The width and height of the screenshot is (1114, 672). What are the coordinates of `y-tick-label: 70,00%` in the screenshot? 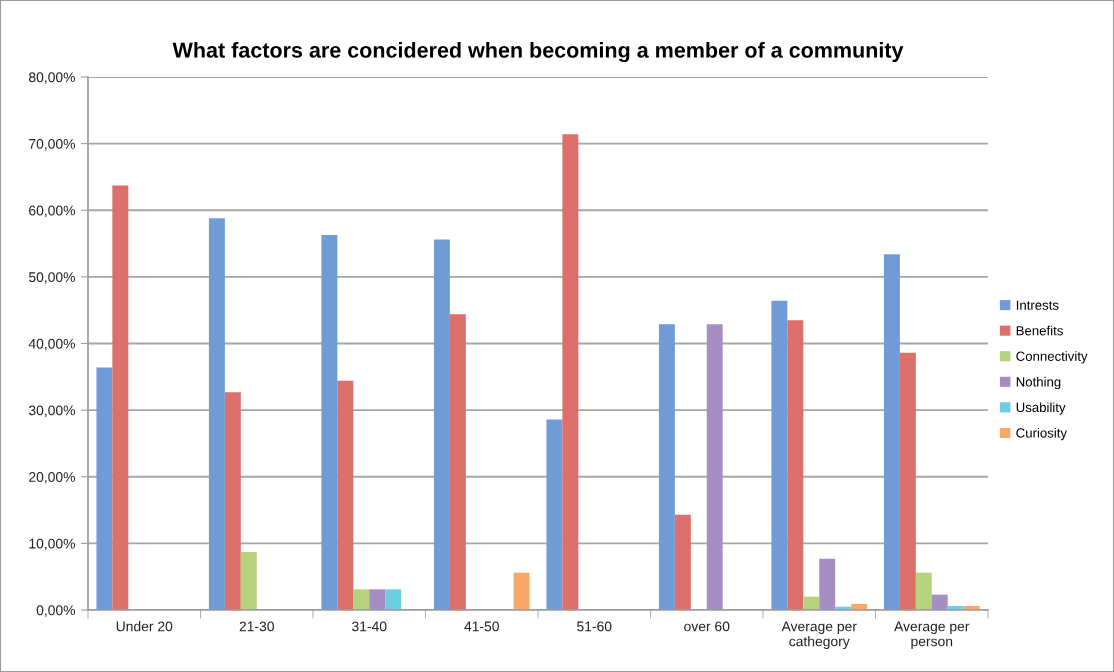 It's located at (52, 144).